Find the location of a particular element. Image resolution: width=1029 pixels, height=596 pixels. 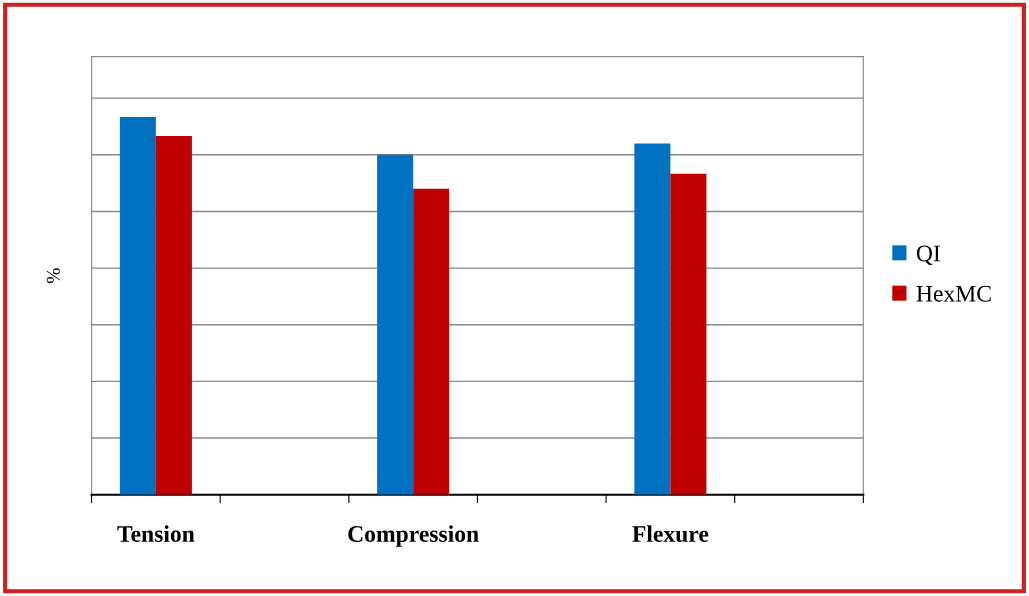

x-tick-label: Flexure is located at coordinates (670, 534).